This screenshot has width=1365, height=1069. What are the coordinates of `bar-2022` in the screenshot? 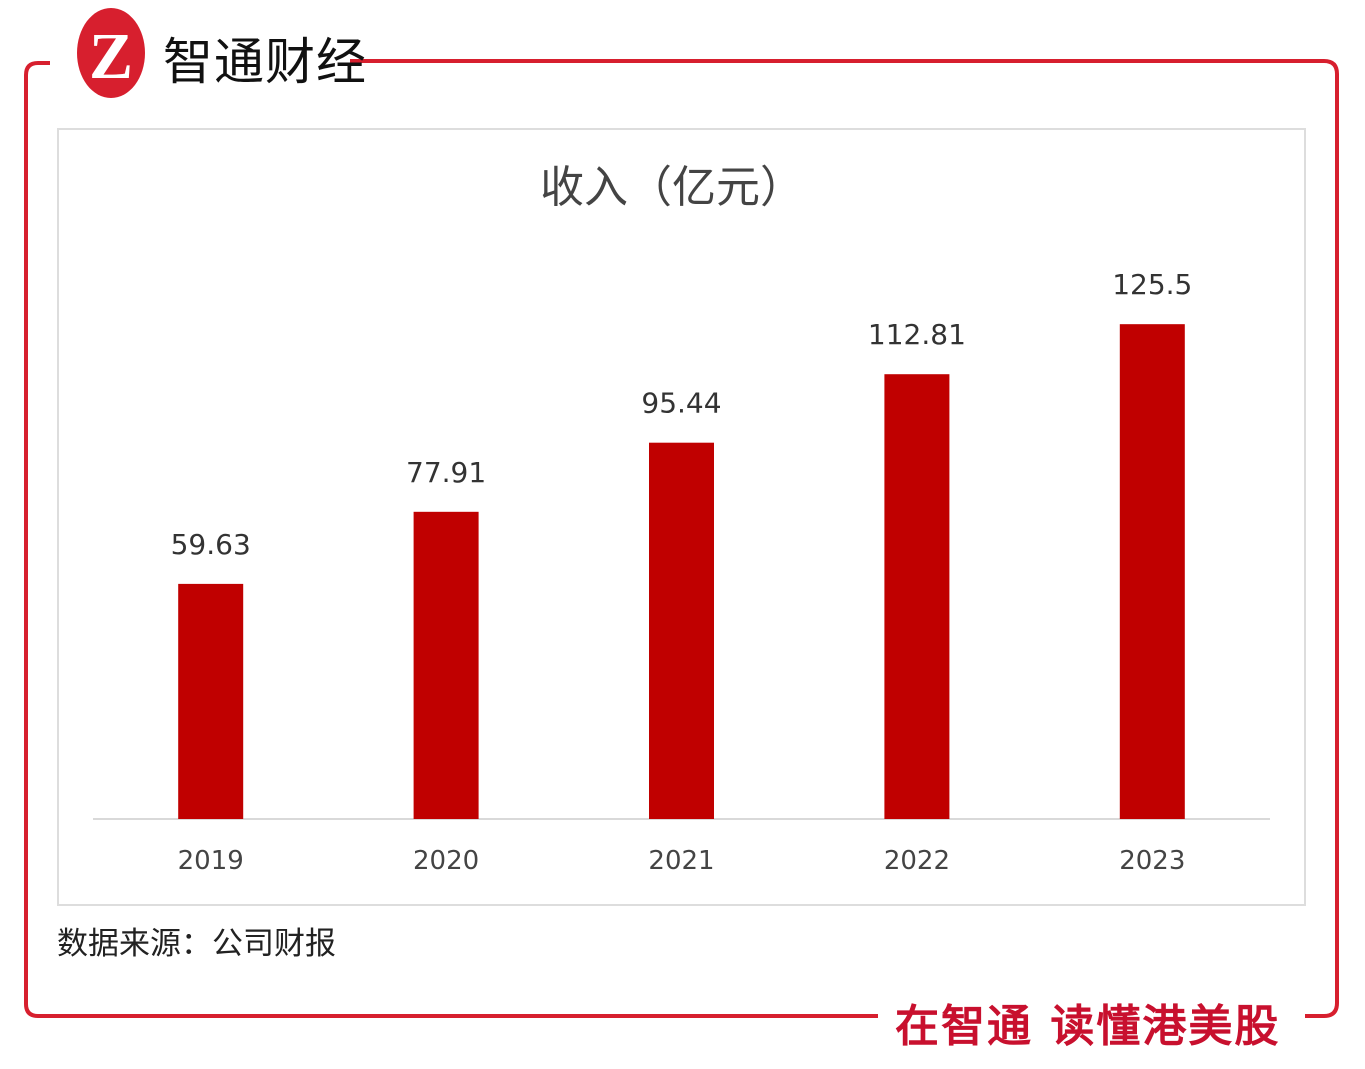 It's located at (917, 596).